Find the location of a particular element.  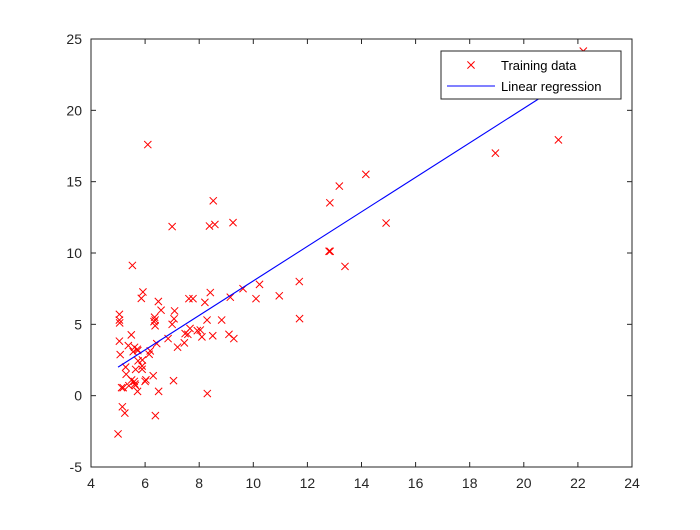

x-tick-label: 16 is located at coordinates (416, 483).